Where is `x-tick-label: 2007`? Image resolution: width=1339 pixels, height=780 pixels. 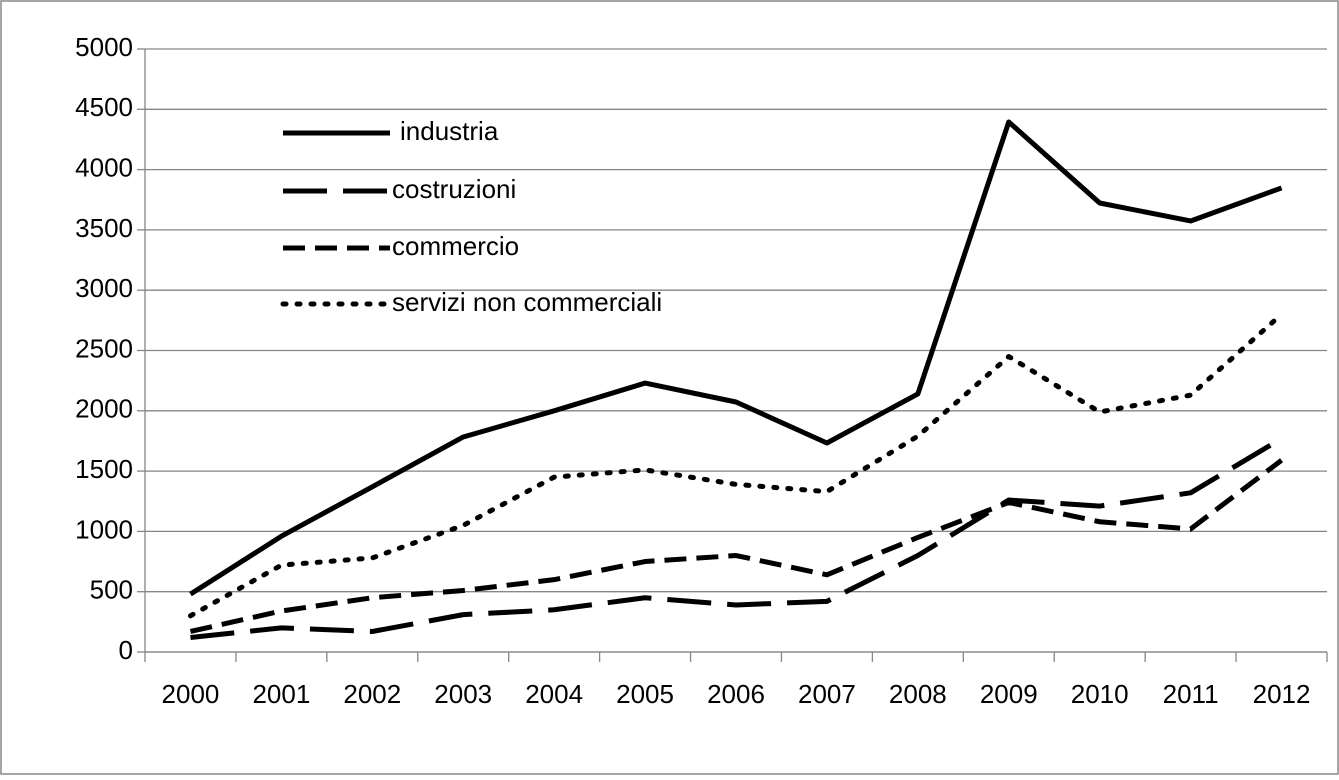 x-tick-label: 2007 is located at coordinates (827, 694).